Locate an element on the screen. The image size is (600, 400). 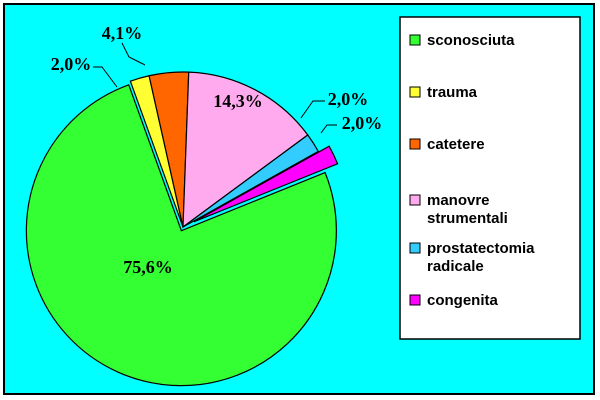
slice-prostatectomia-radicale is located at coordinates (251, 181).